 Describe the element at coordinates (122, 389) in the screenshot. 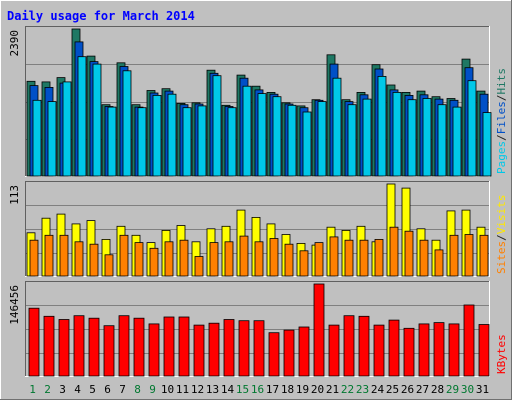

I see `x-label-day-7: 7` at that location.